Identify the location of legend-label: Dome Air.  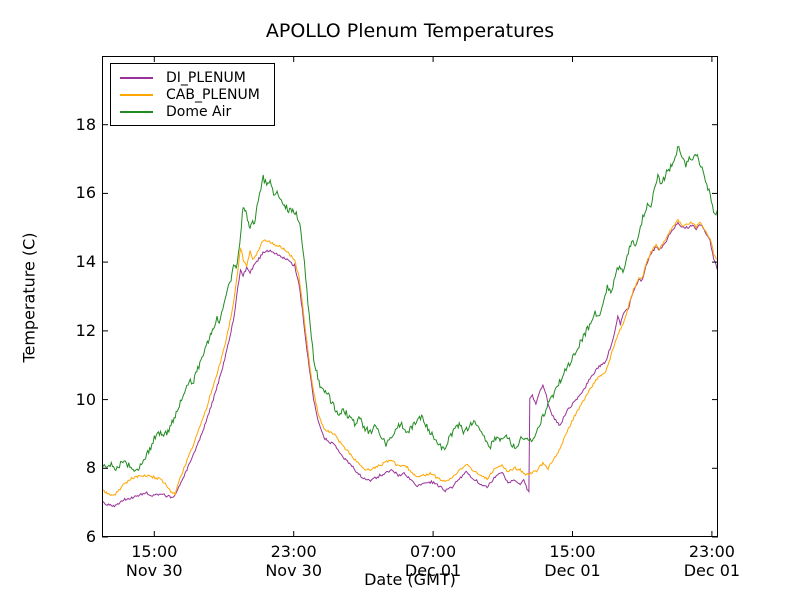
(199, 111).